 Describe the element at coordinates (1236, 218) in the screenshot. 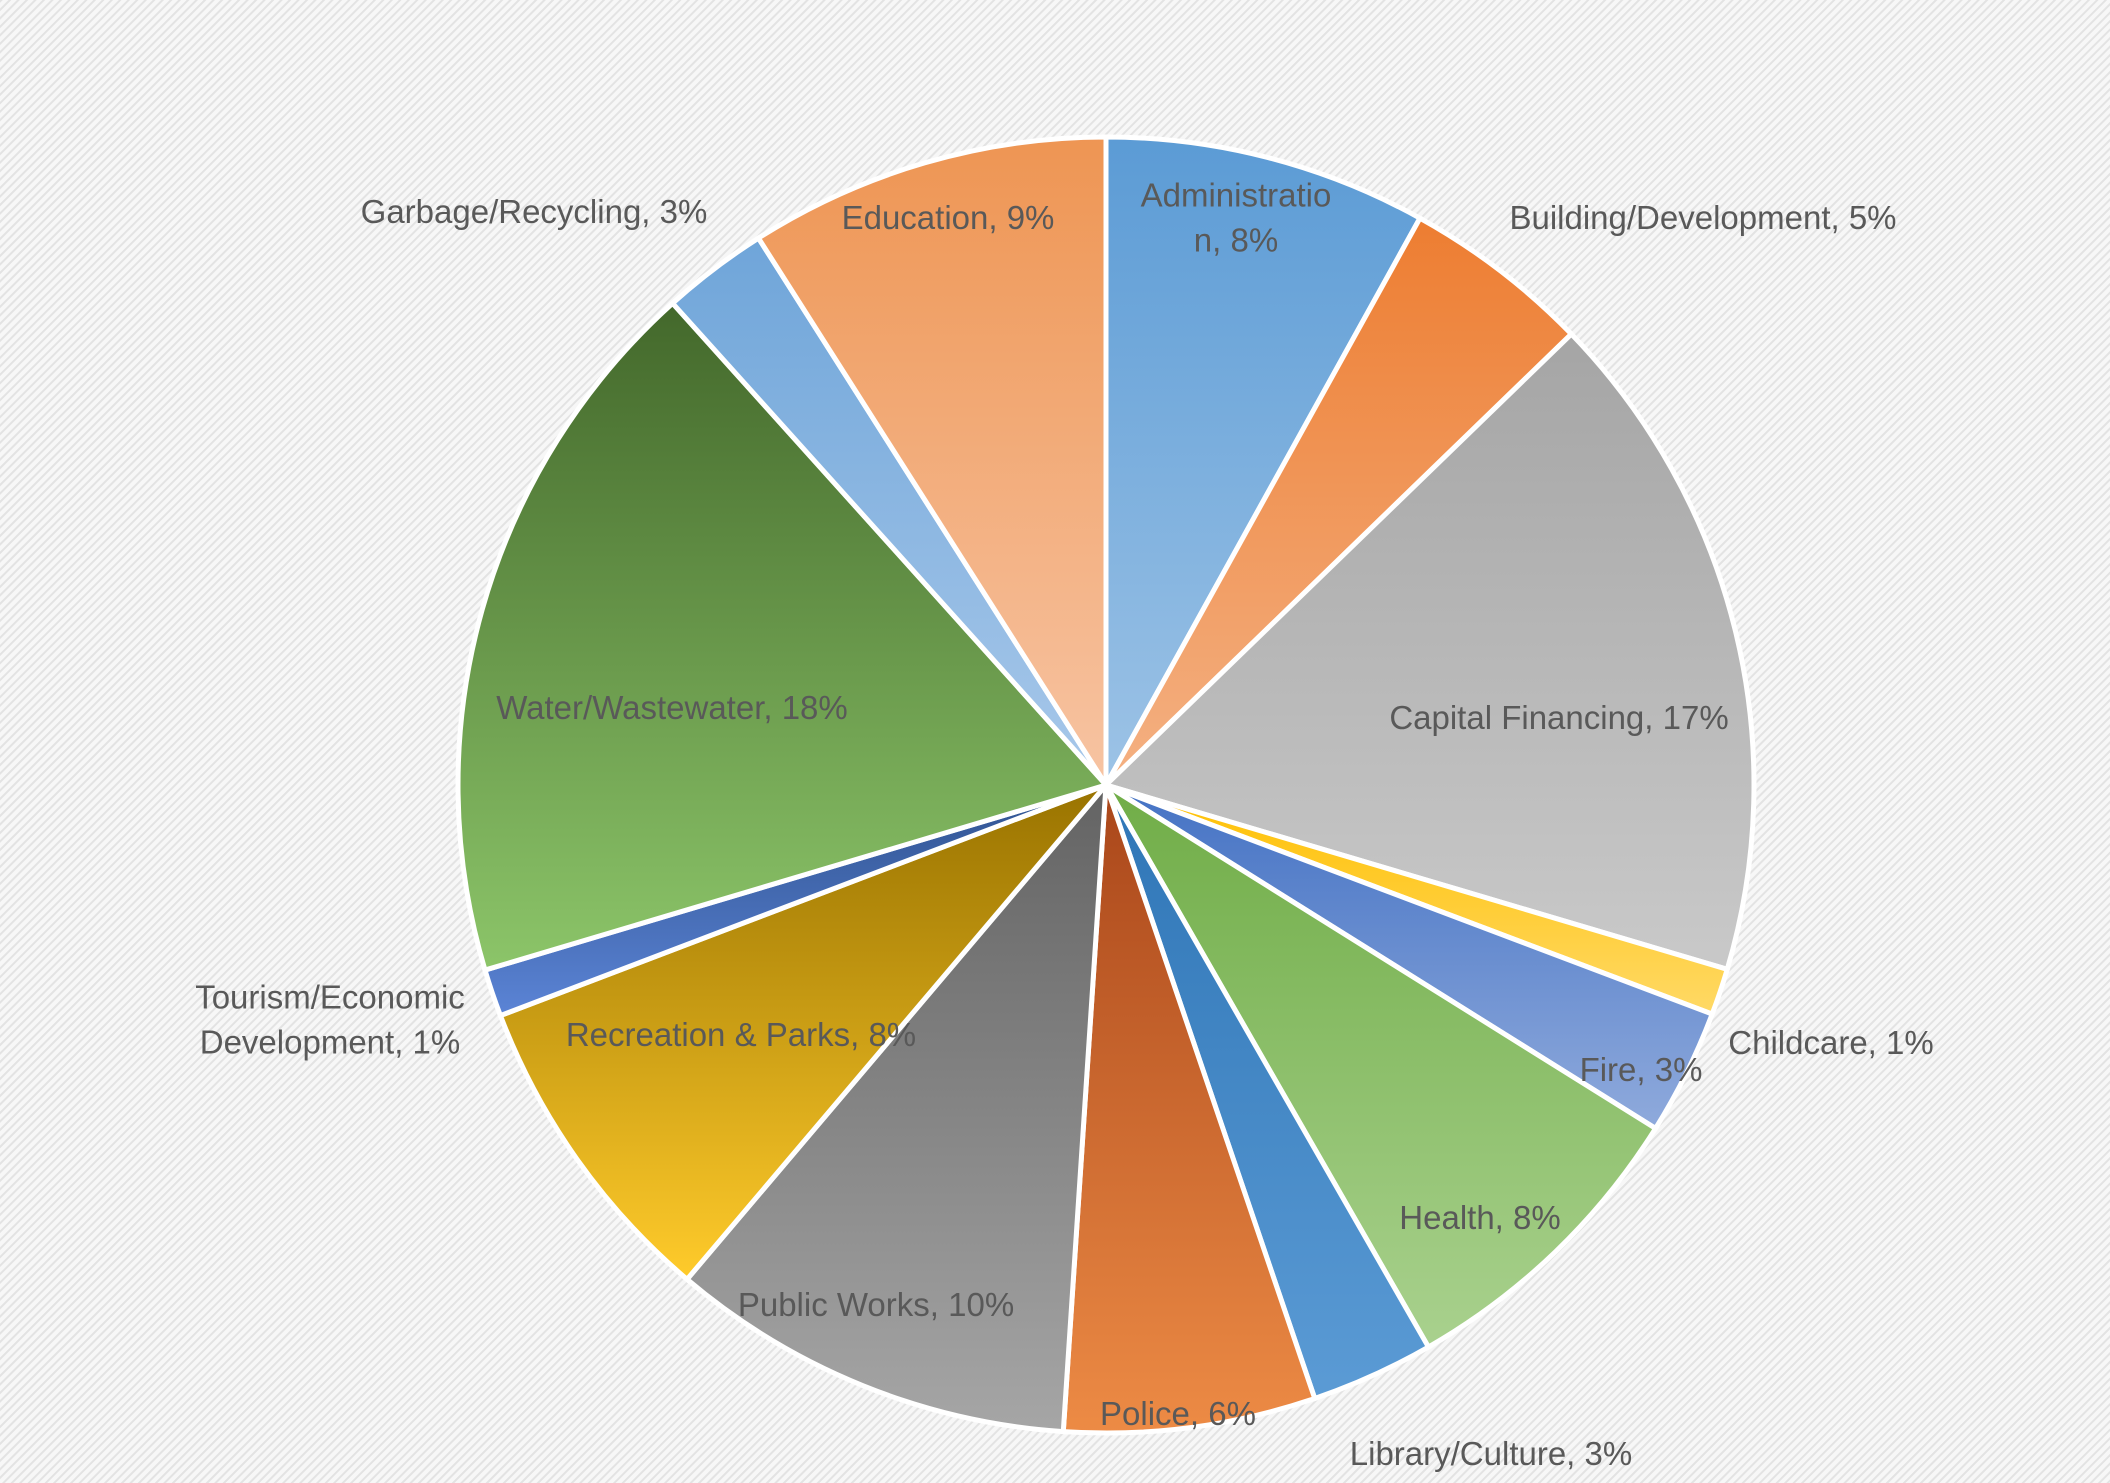

I see `data-label: Administratio n, 8%` at that location.